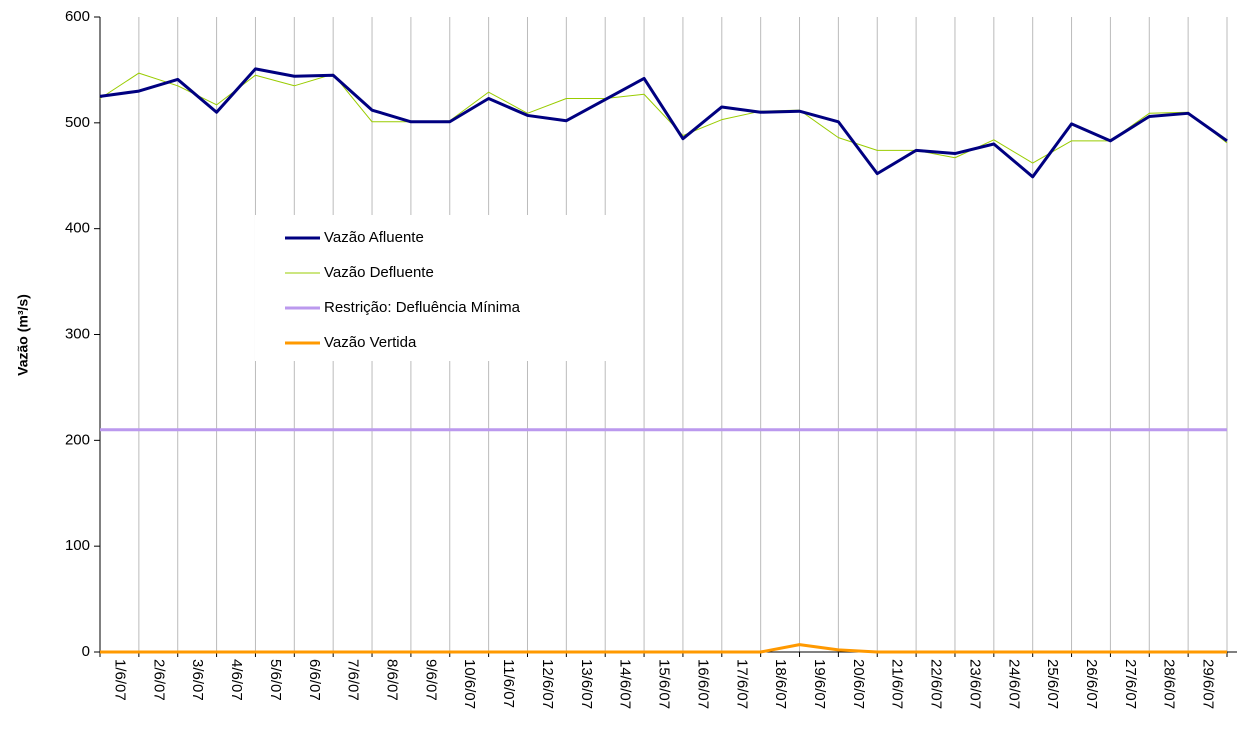 This screenshot has height=729, width=1237. What do you see at coordinates (23, 335) in the screenshot?
I see `y-axis-label: Vazão (m³/s)` at bounding box center [23, 335].